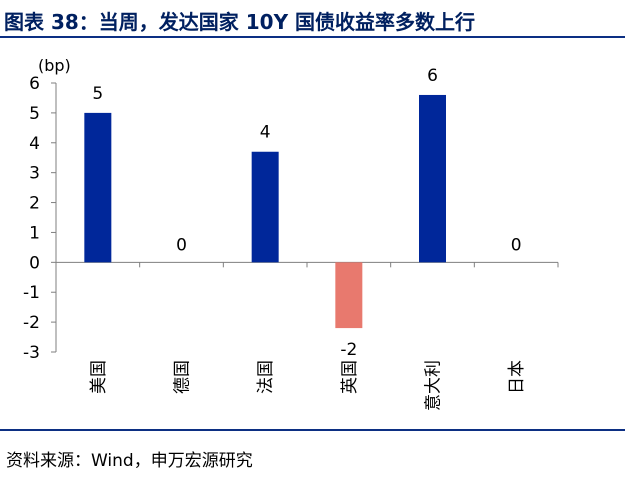  I want to click on category-label: 意大利, so click(434, 385).